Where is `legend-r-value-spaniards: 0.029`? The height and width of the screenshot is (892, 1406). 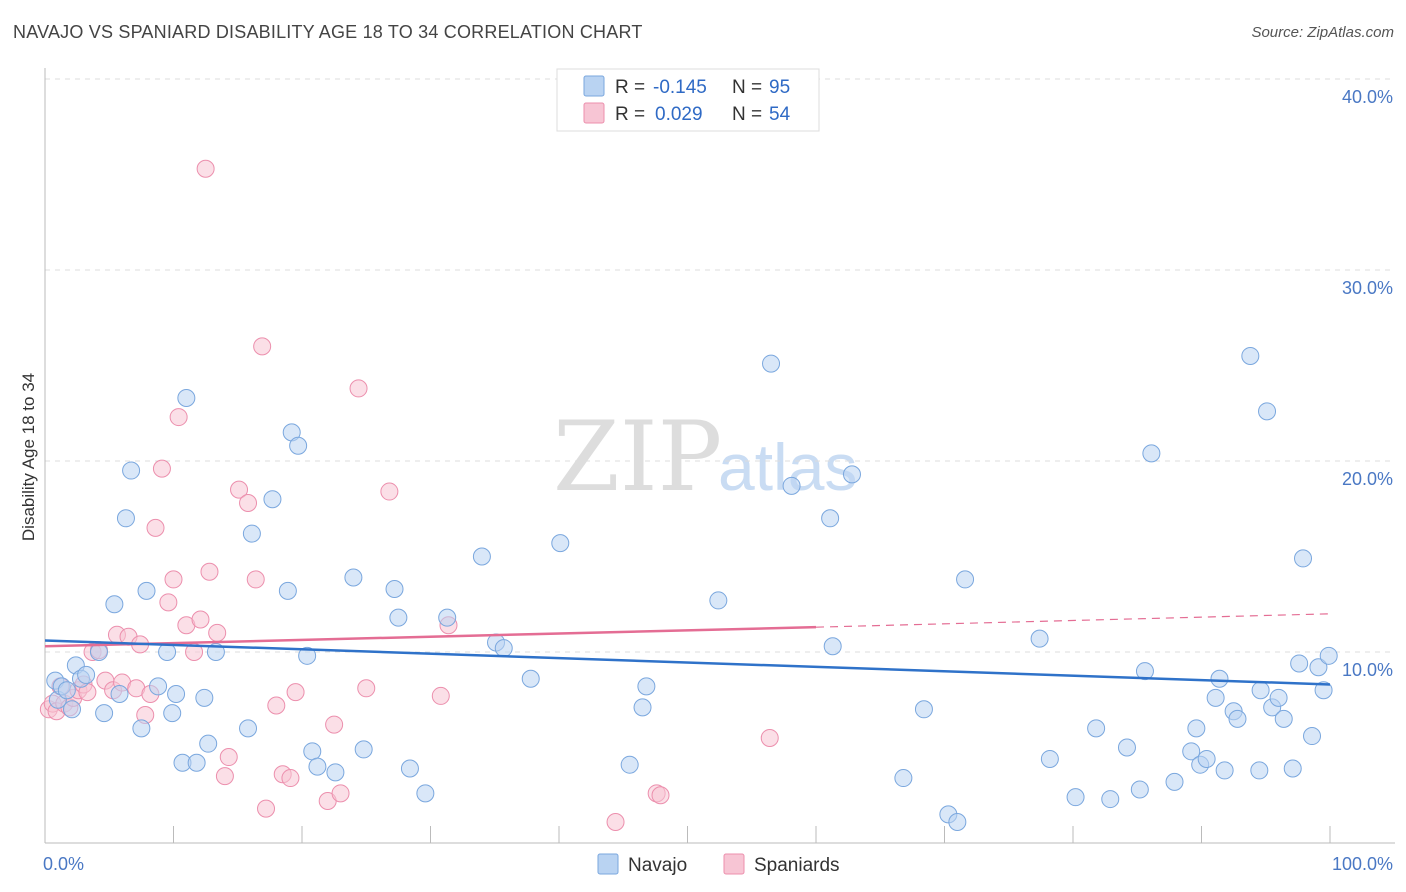
legend-r-value-spaniards: 0.029 is located at coordinates (679, 114).